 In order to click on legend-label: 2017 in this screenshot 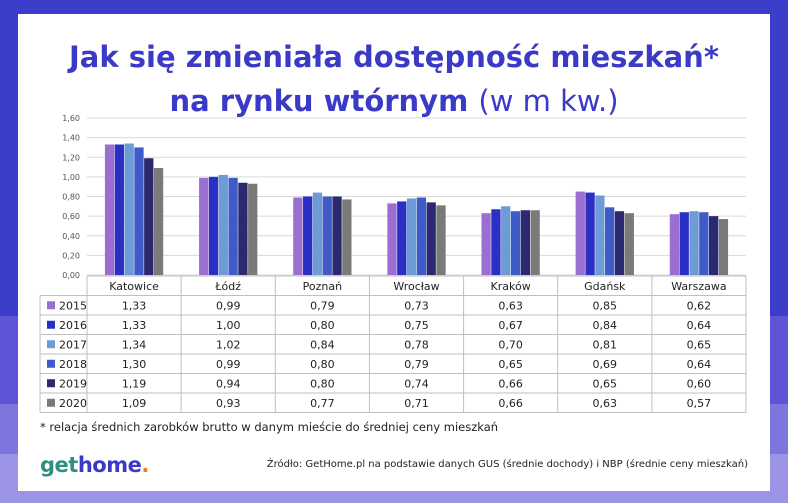, I will do `click(73, 345)`.